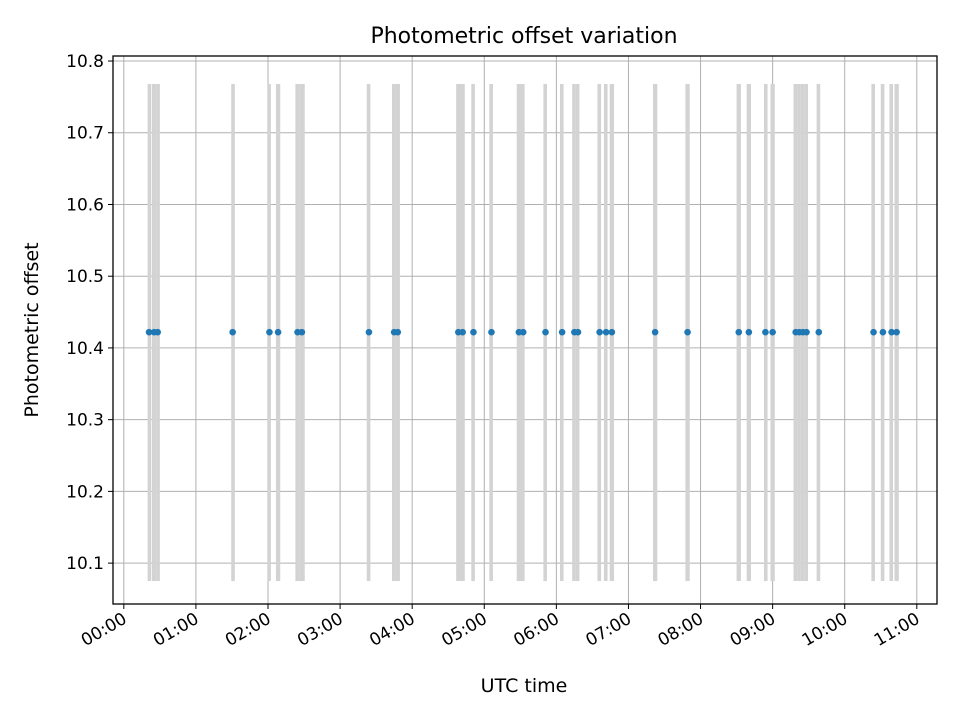 The width and height of the screenshot is (960, 720). What do you see at coordinates (85, 492) in the screenshot?
I see `y-tick-label: 10.2` at bounding box center [85, 492].